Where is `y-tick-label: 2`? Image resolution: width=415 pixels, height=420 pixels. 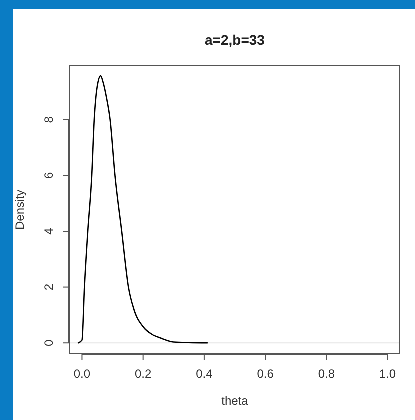 y-tick-label: 2 is located at coordinates (49, 287).